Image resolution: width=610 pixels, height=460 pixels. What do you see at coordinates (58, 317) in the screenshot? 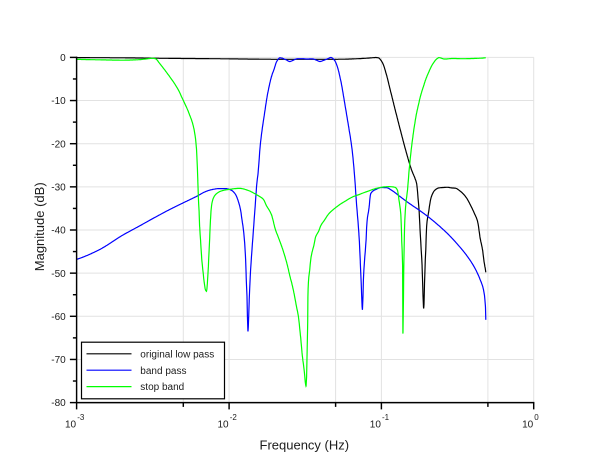
I see `svg-text: -60` at bounding box center [58, 317].